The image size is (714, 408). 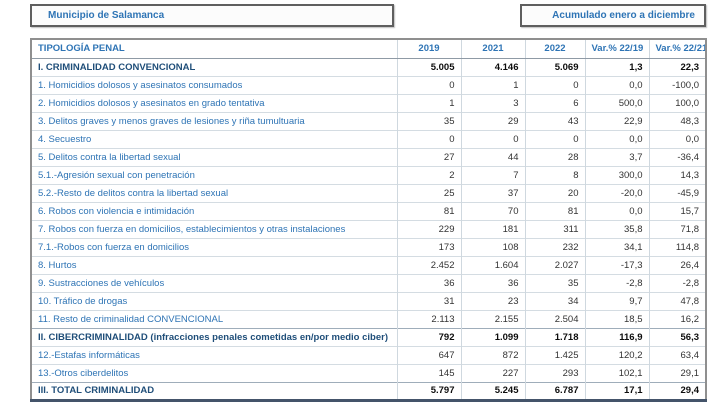 I want to click on row-label: 7.1.-Robos con fuerza en domicilios, so click(x=214, y=246).